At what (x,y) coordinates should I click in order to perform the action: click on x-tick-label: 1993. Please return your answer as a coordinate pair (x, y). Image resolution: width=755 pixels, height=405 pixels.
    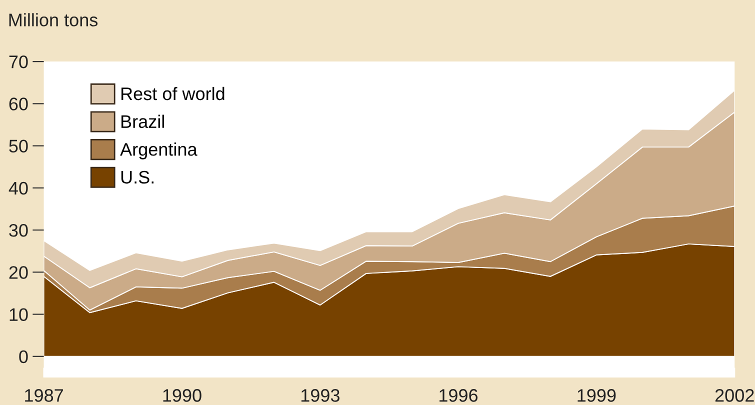
    Looking at the image, I should click on (320, 395).